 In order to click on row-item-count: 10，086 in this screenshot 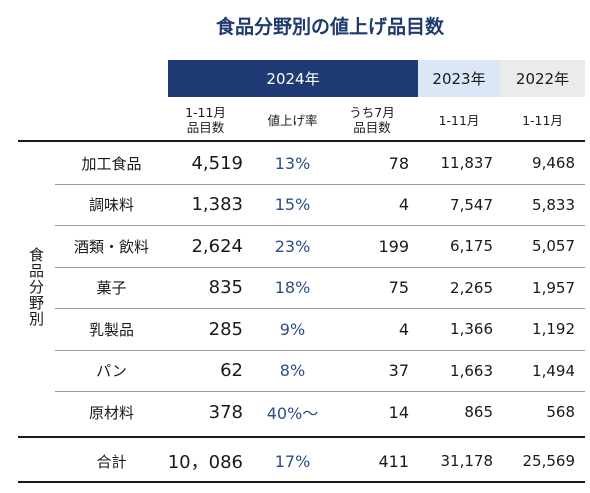, I will do `click(205, 462)`.